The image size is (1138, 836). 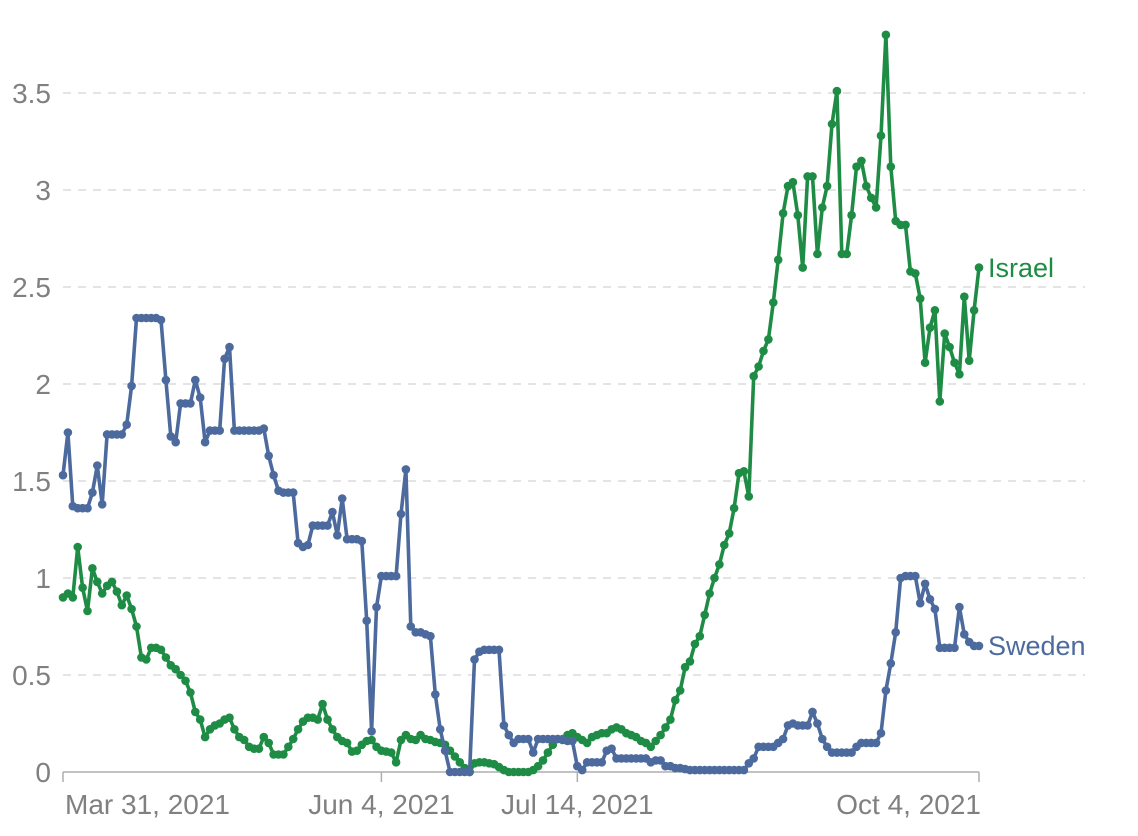 I want to click on x-axis-label: Mar 31, 2021, so click(x=147, y=804).